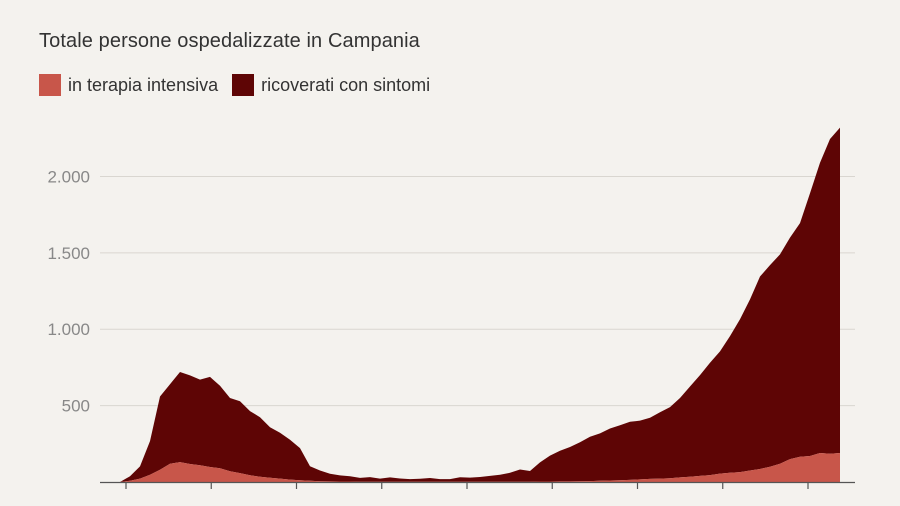 This screenshot has height=506, width=900. What do you see at coordinates (68, 253) in the screenshot?
I see `y-tick-label: 1.500` at bounding box center [68, 253].